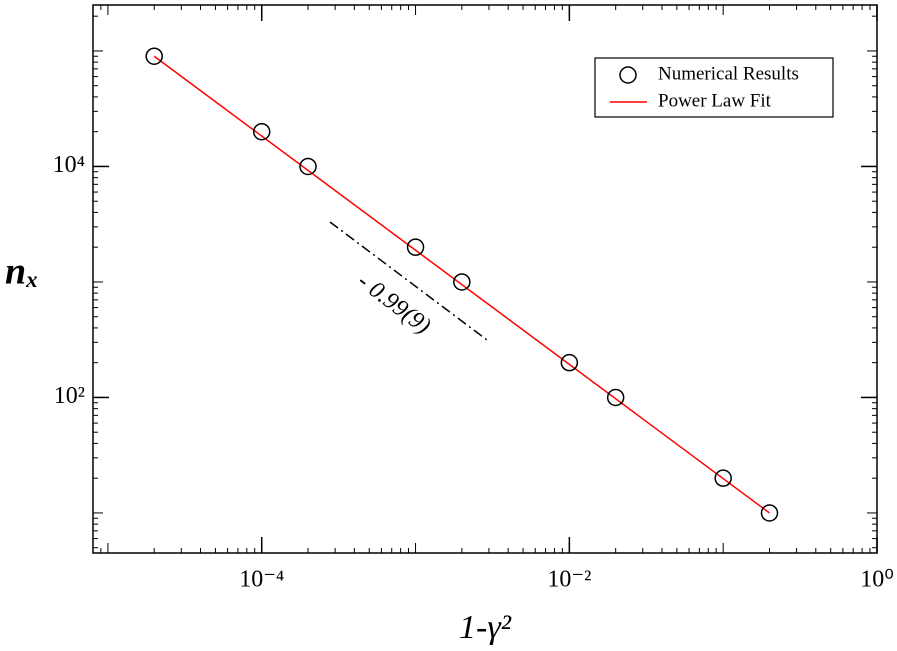  I want to click on slope-annotation: - 0.99(9), so click(394, 303).